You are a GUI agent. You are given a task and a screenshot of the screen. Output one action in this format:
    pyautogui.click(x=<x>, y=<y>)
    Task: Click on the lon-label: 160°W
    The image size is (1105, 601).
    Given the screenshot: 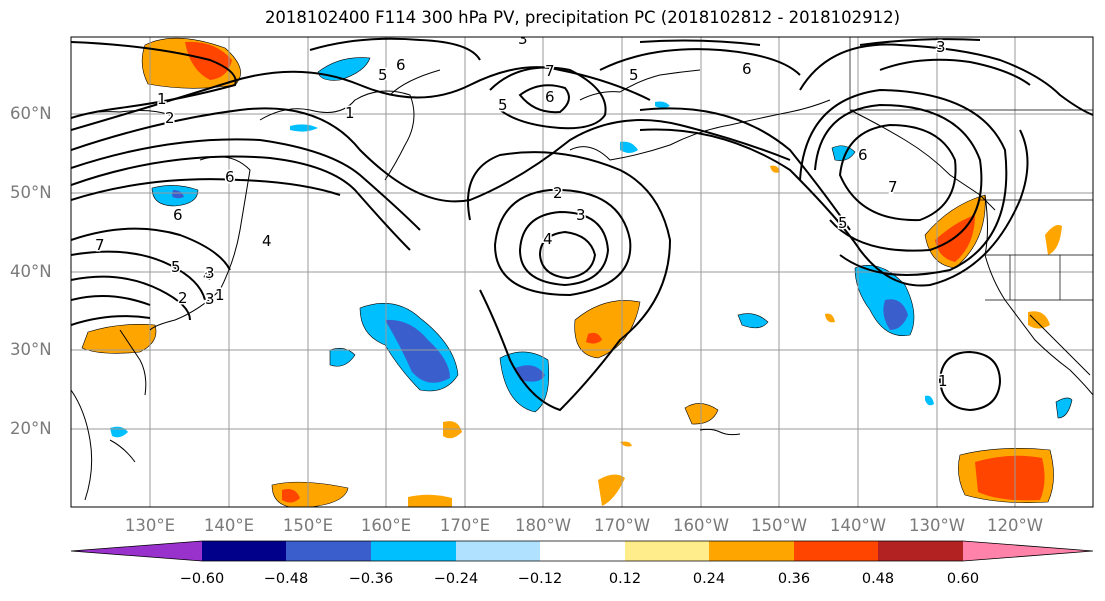 What is the action you would take?
    pyautogui.click(x=701, y=525)
    